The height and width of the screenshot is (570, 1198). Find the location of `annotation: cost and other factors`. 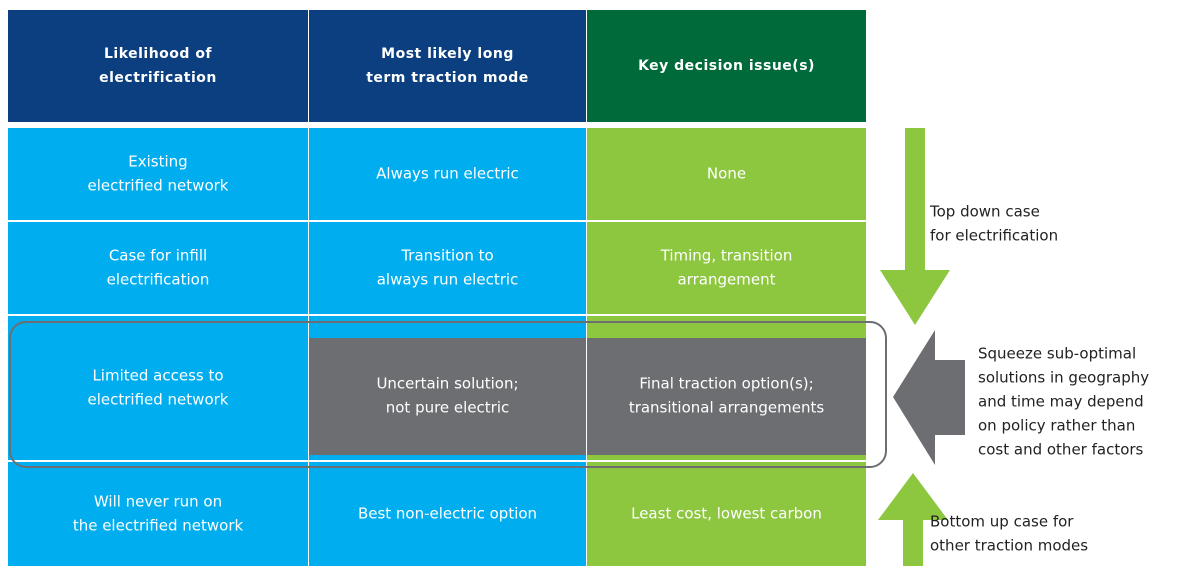

annotation: cost and other factors is located at coordinates (1061, 450).